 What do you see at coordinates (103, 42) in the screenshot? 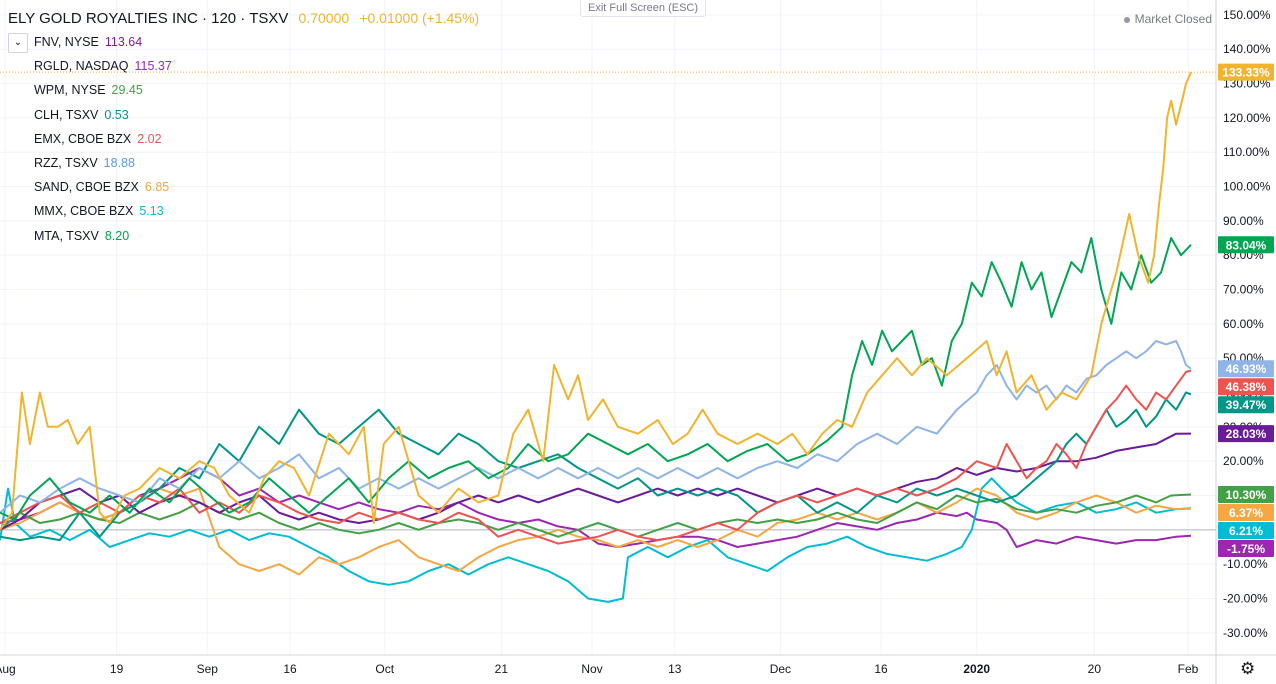
I see `legend-item: FNV, NYSE 113.64` at bounding box center [103, 42].